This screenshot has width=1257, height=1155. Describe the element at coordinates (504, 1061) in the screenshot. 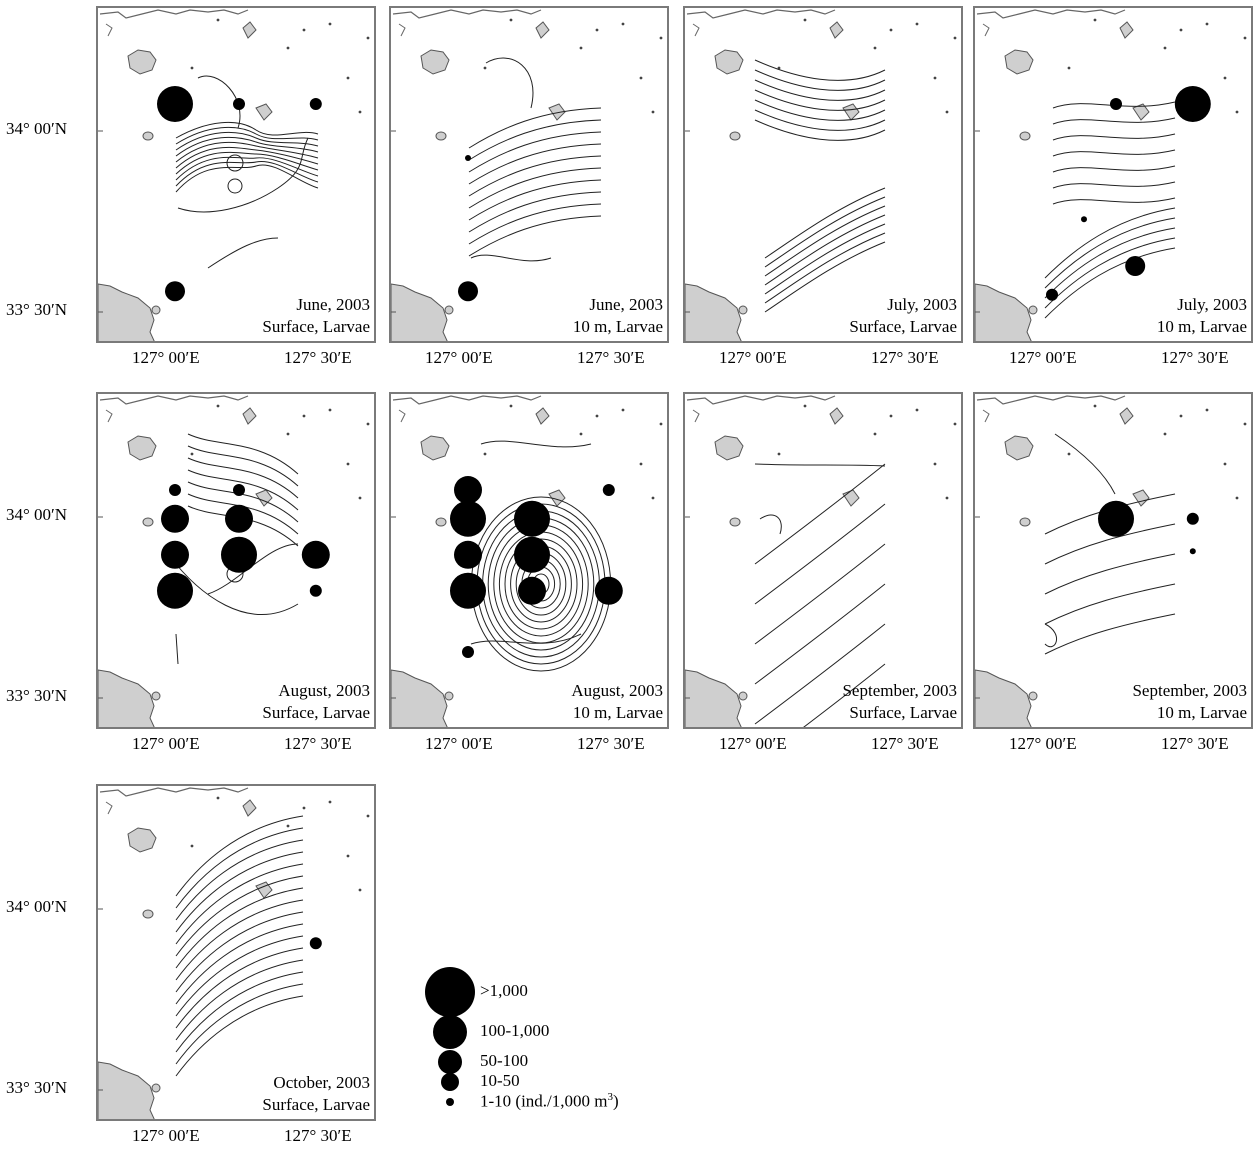

I see `legend-label: 50-100` at that location.